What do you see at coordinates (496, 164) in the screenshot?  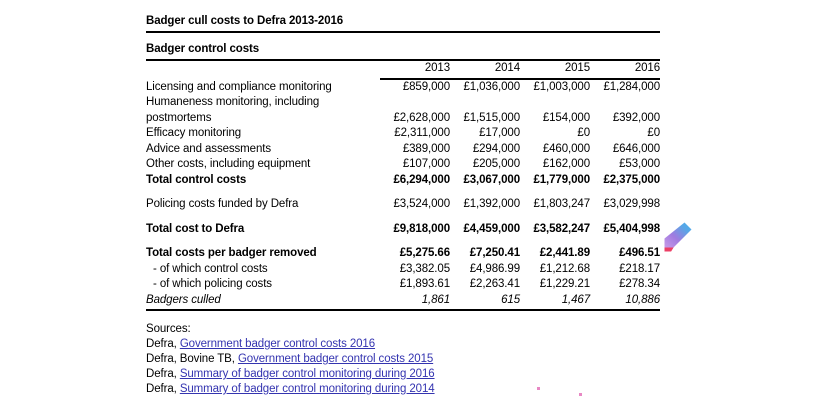 I see `cell-2014: £205,000` at bounding box center [496, 164].